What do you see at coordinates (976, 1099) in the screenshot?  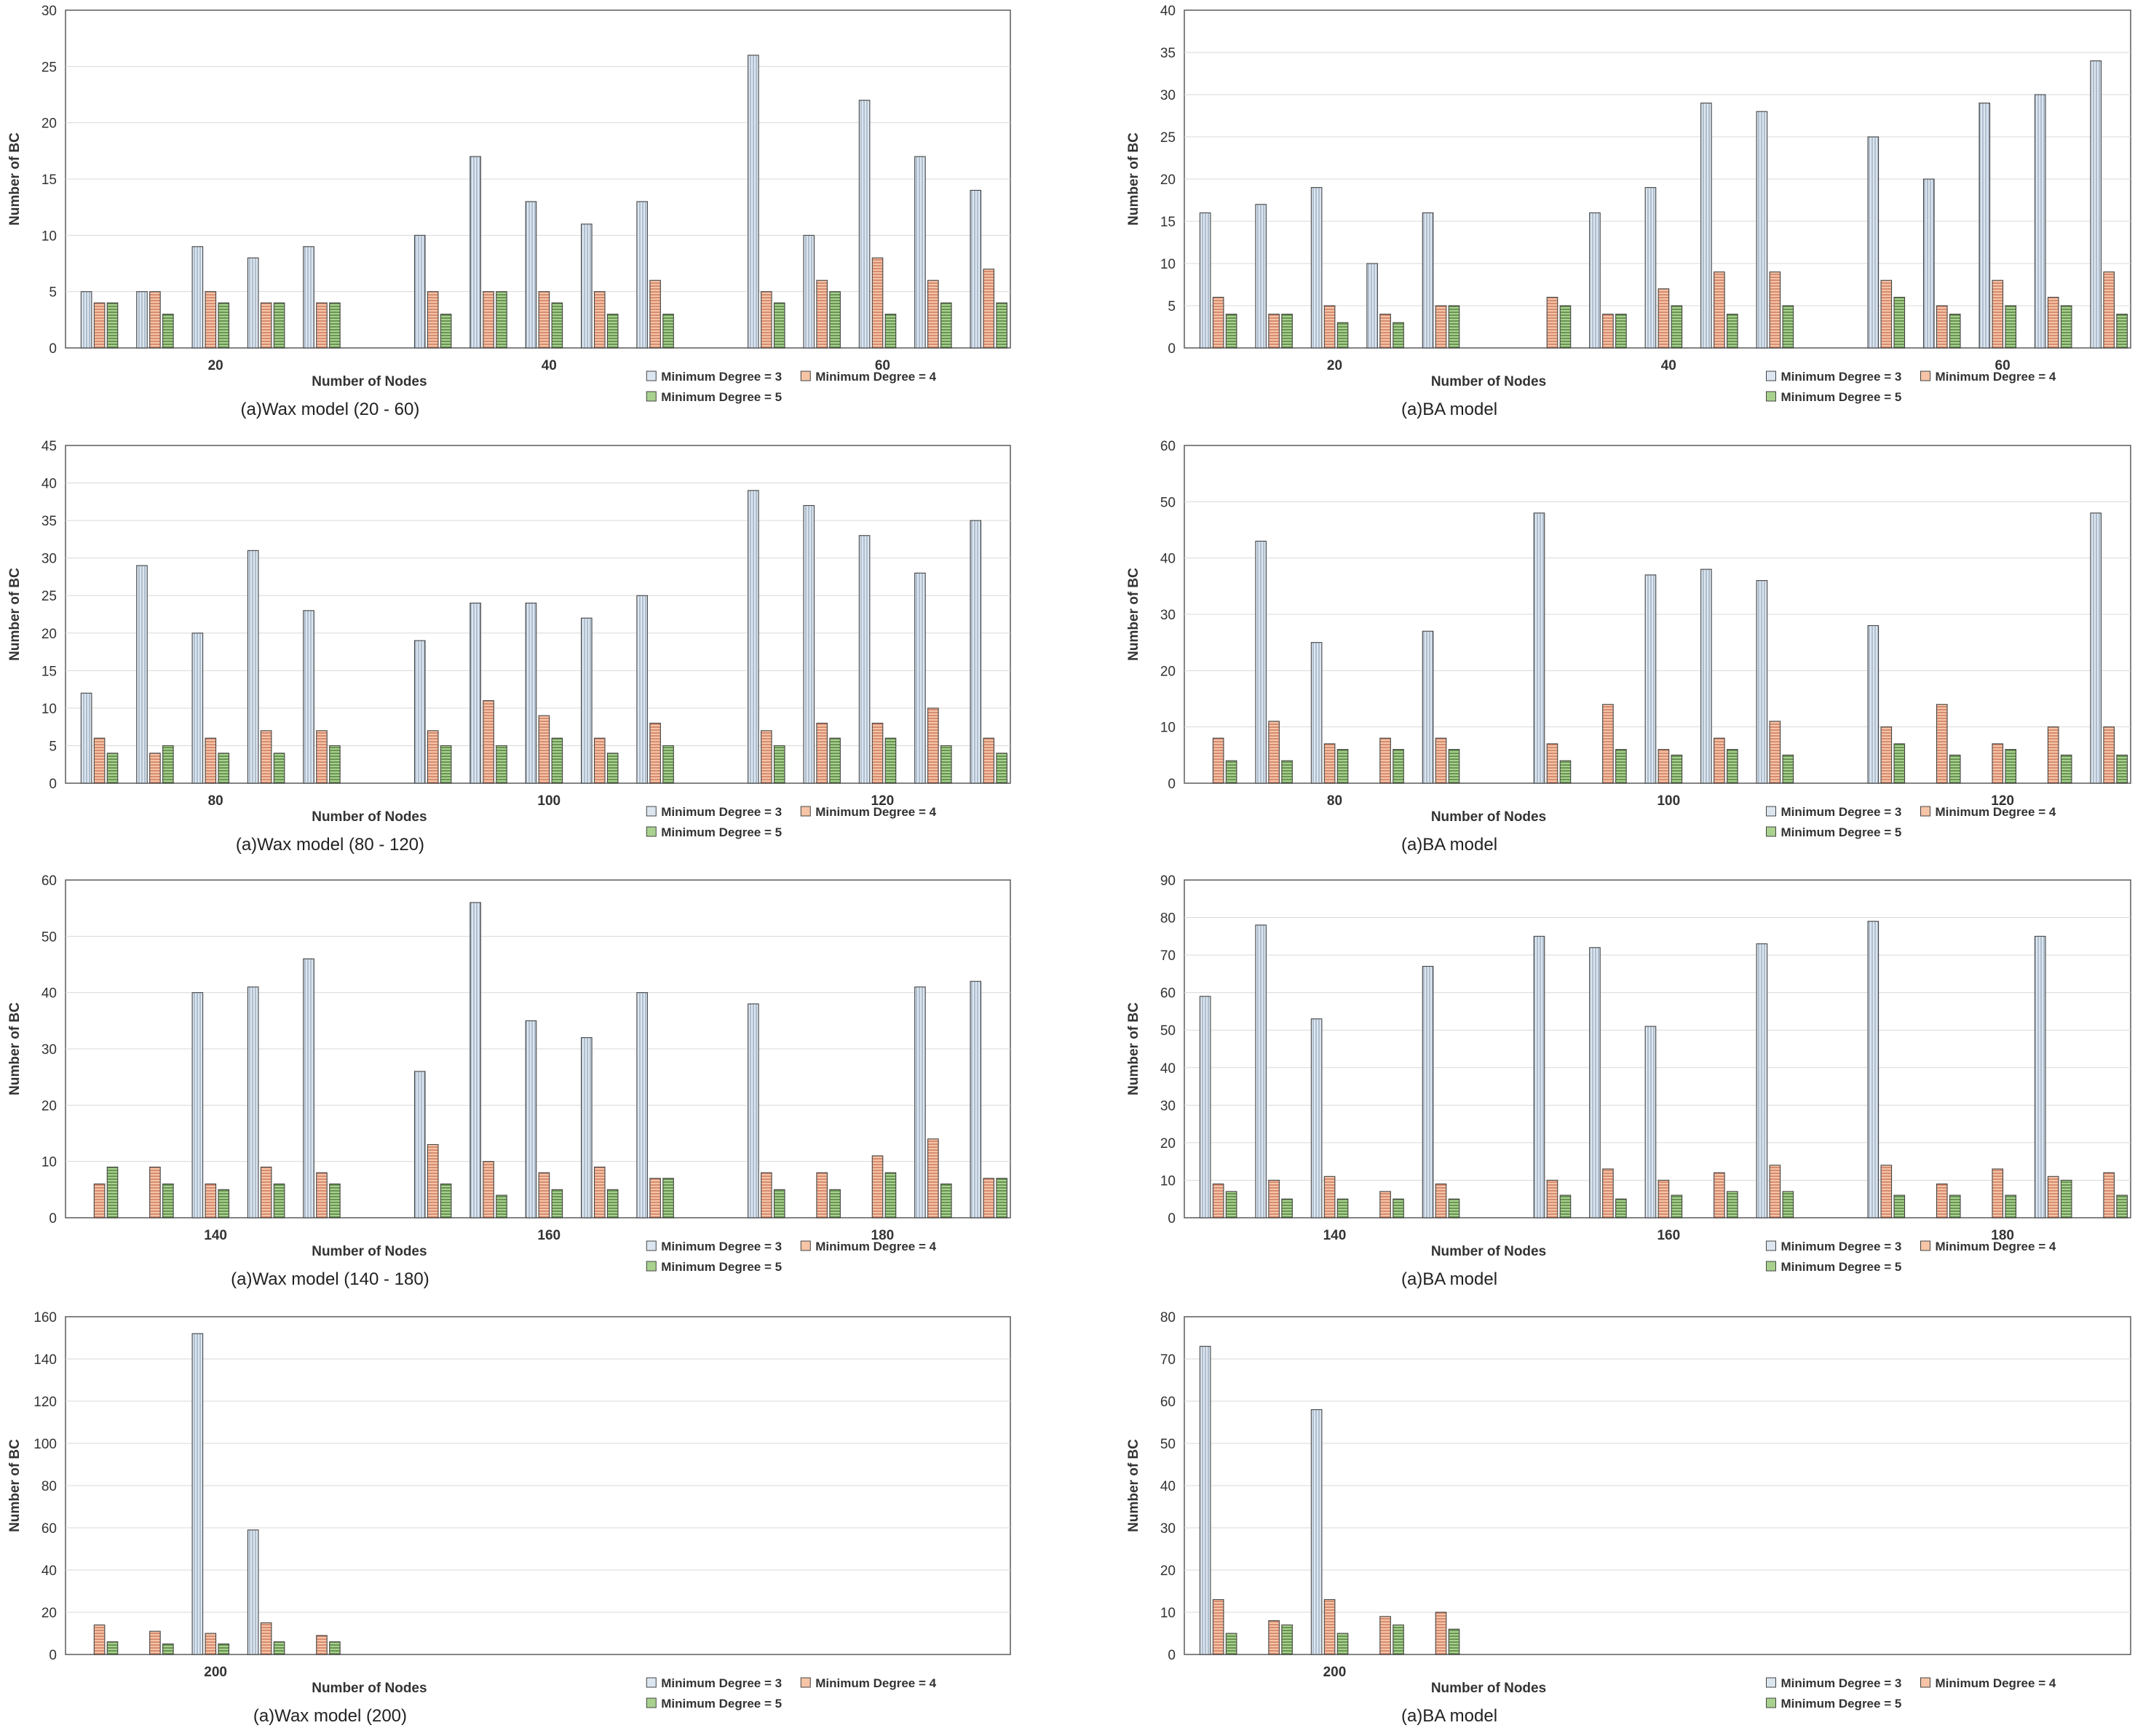 I see `bar-180-5-s1` at bounding box center [976, 1099].